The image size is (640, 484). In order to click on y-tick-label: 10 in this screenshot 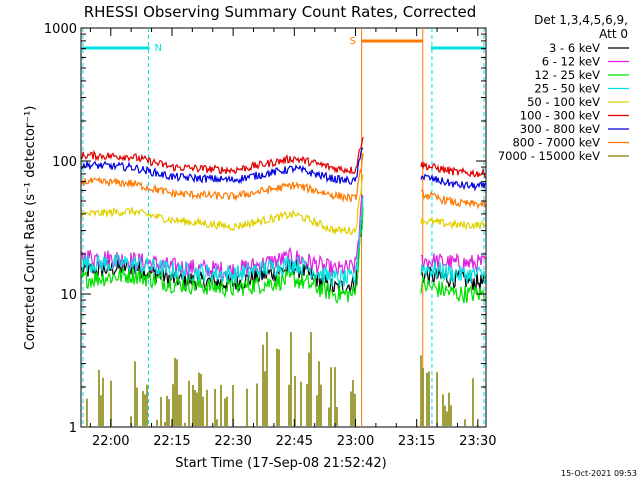, I will do `click(68, 295)`.